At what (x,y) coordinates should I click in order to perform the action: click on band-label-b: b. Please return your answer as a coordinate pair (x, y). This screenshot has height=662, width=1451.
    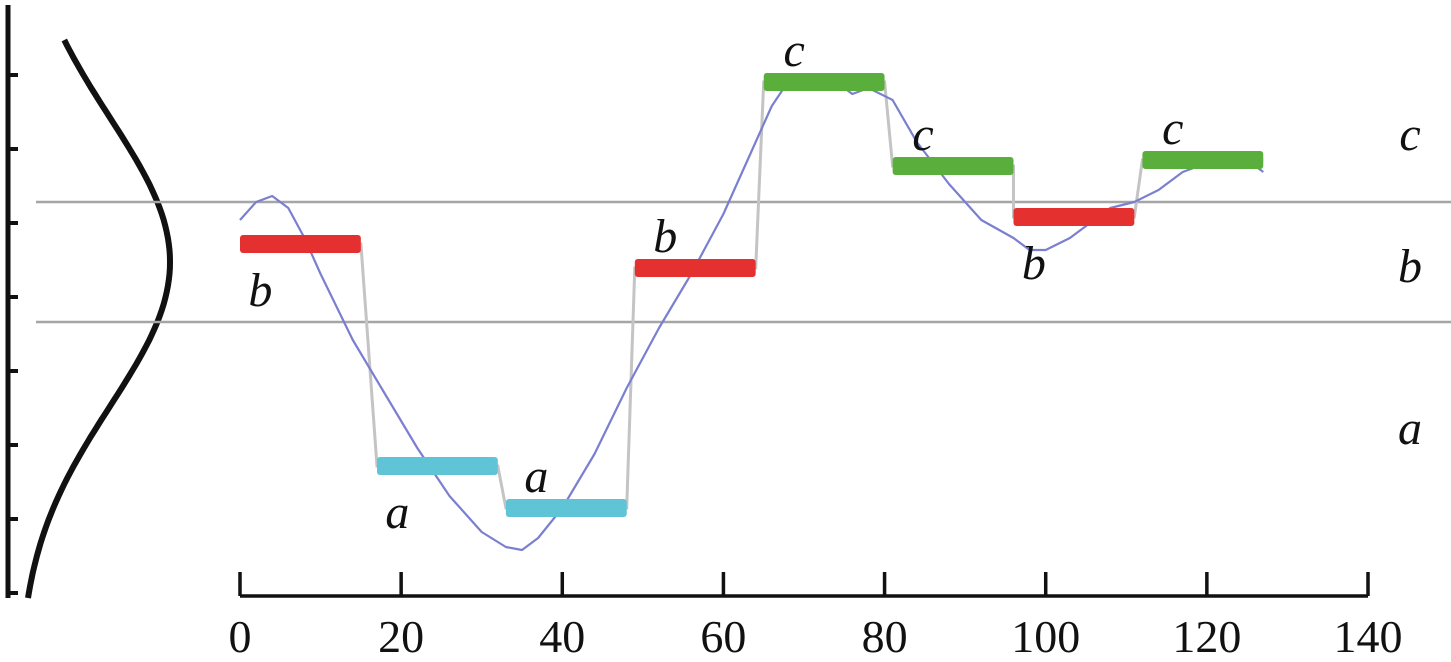
    Looking at the image, I should click on (1410, 266).